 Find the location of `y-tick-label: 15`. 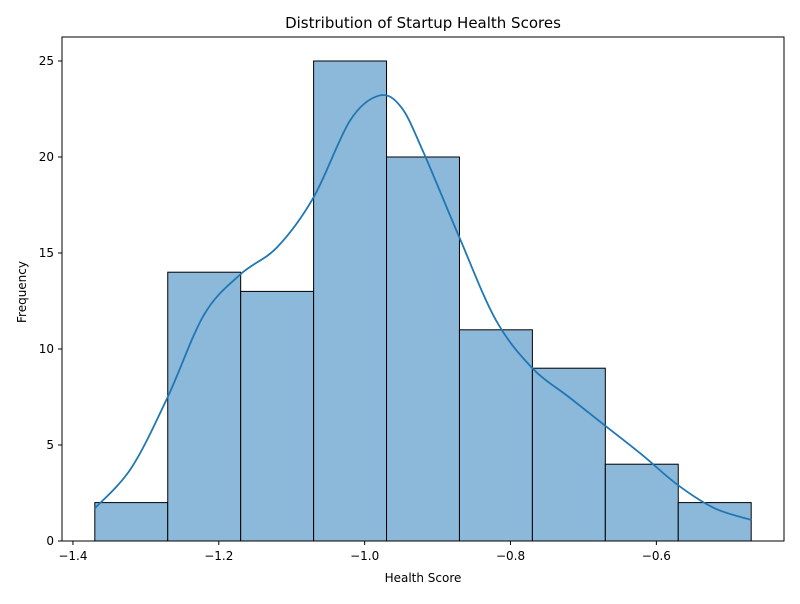

y-tick-label: 15 is located at coordinates (46, 253).